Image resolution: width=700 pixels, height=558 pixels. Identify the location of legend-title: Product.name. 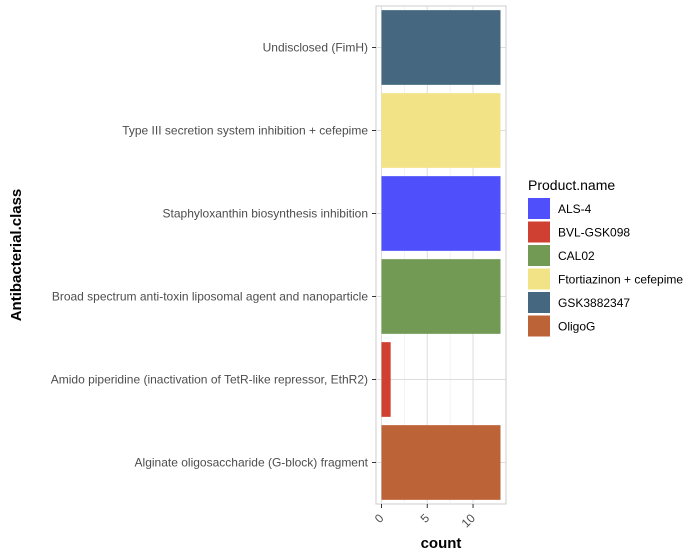
(571, 185).